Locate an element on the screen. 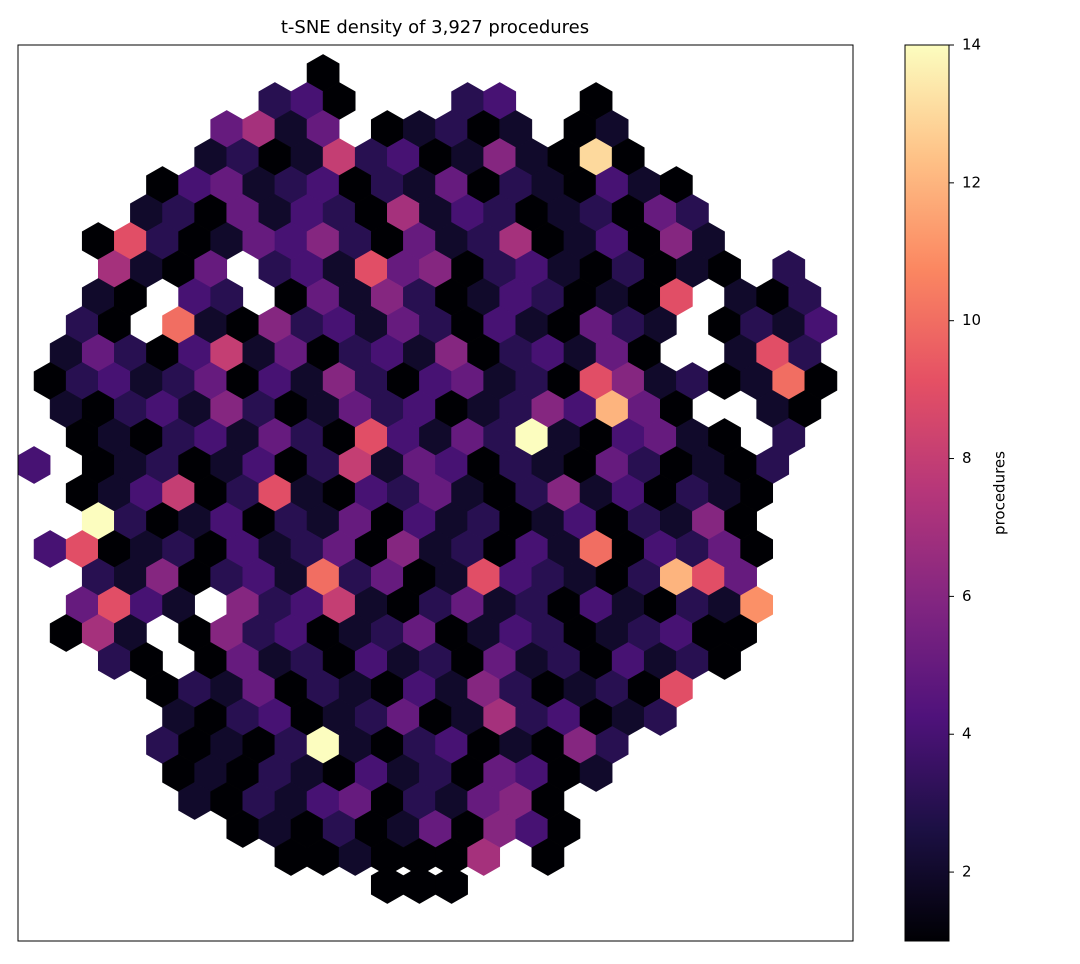  chart-title: t-SNE density of 3,927 procedures is located at coordinates (435, 27).